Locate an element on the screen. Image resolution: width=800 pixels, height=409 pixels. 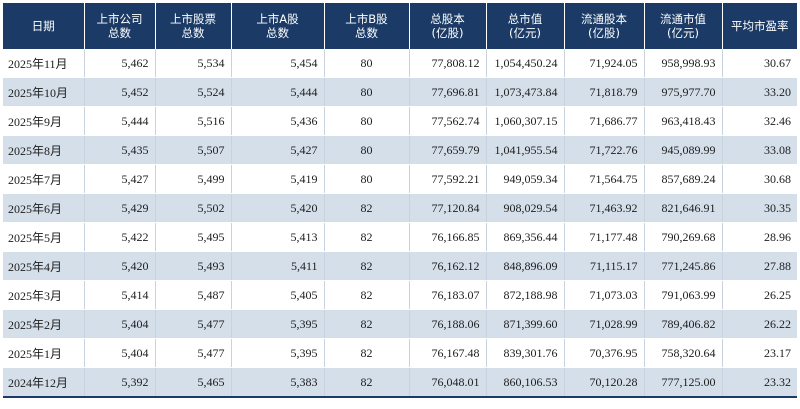
cell-float-market-value: 790,269.68 is located at coordinates (683, 237).